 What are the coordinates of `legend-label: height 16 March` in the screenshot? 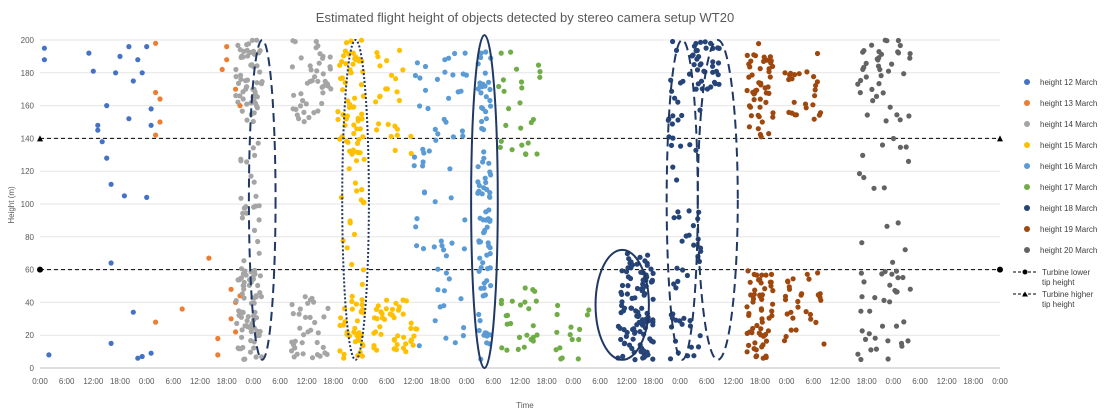 It's located at (1068, 166).